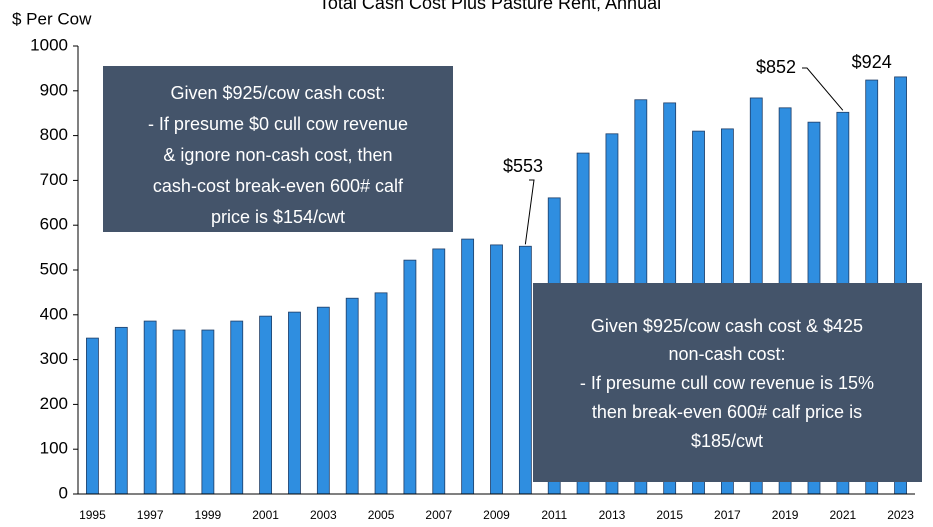 The height and width of the screenshot is (527, 933). I want to click on y-tick-label: 300, so click(54, 358).